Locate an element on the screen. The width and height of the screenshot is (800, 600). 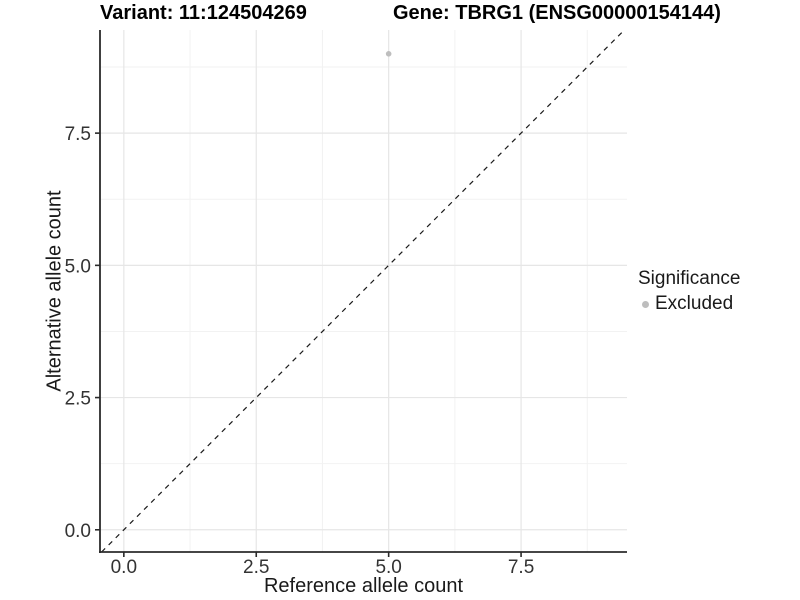
x-tick-label: 5.0 is located at coordinates (388, 567).